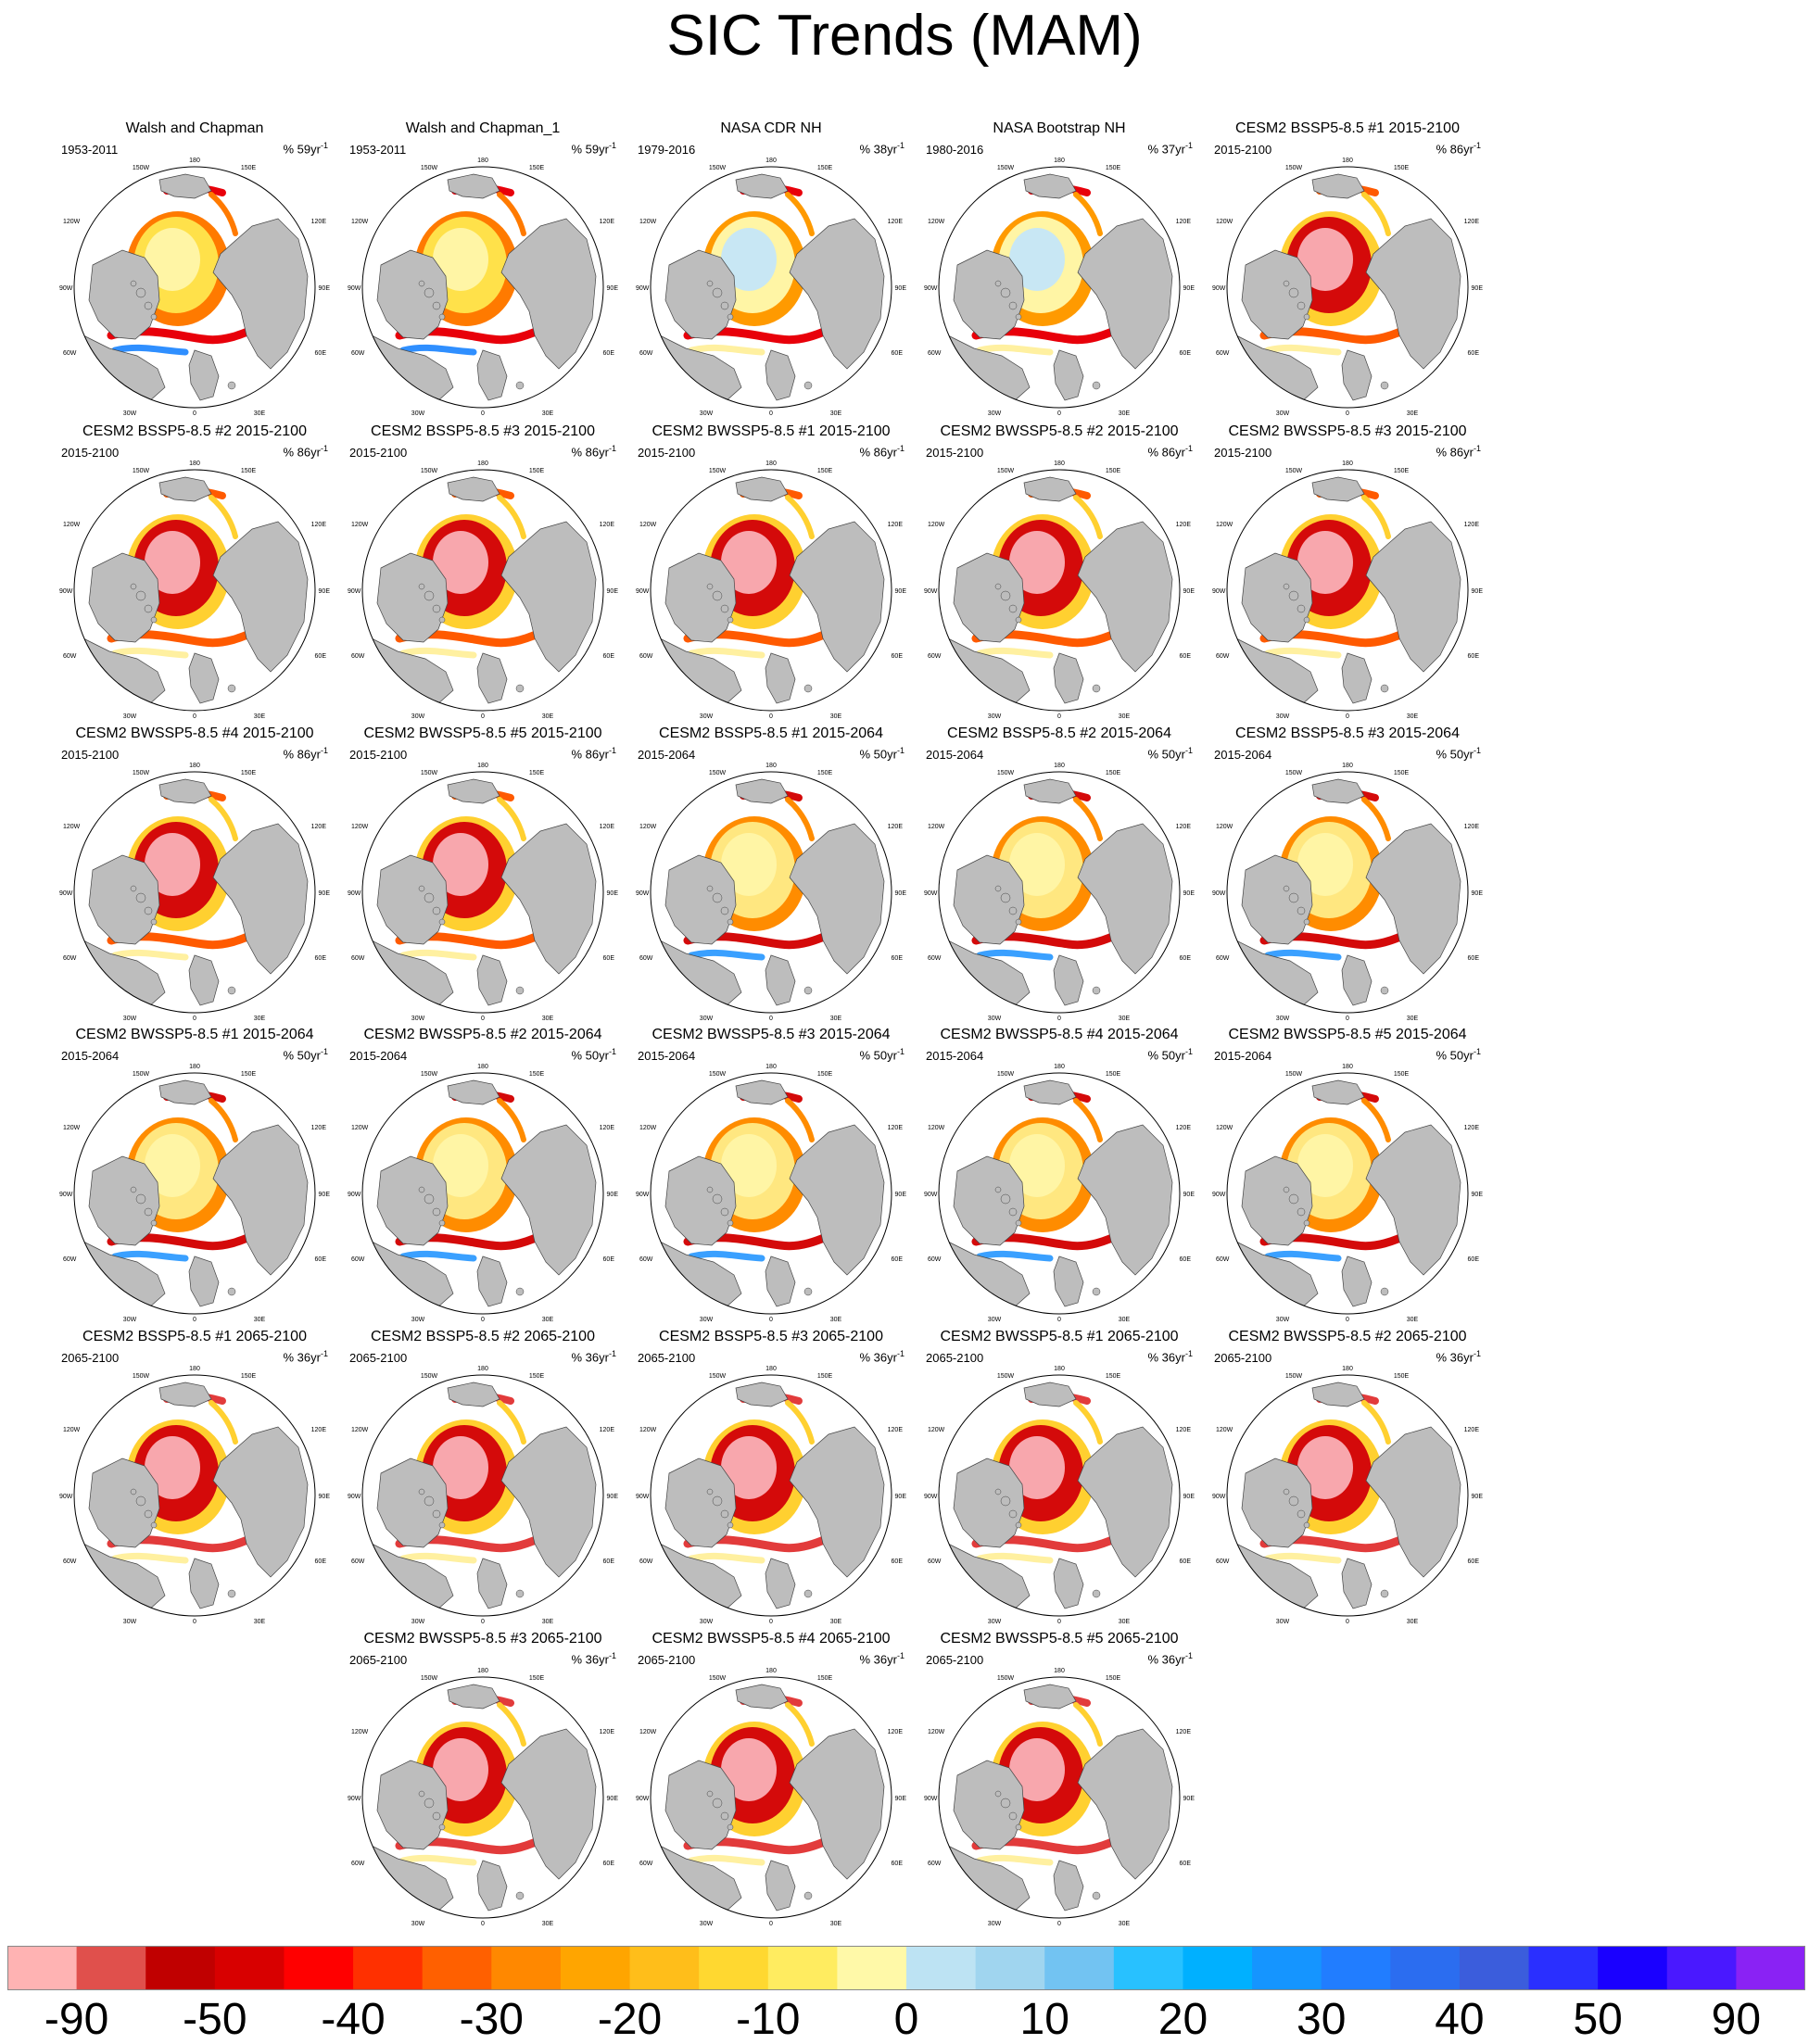  I want to click on panel-period: 2015-2100, so click(378, 453).